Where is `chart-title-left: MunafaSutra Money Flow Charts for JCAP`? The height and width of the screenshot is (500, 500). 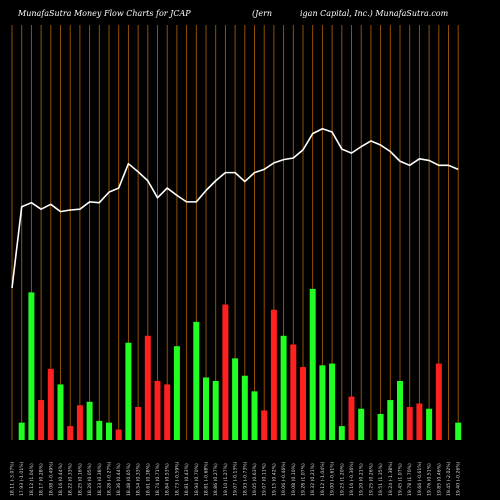
chart-title-left: MunafaSutra Money Flow Charts for JCAP is located at coordinates (104, 13).